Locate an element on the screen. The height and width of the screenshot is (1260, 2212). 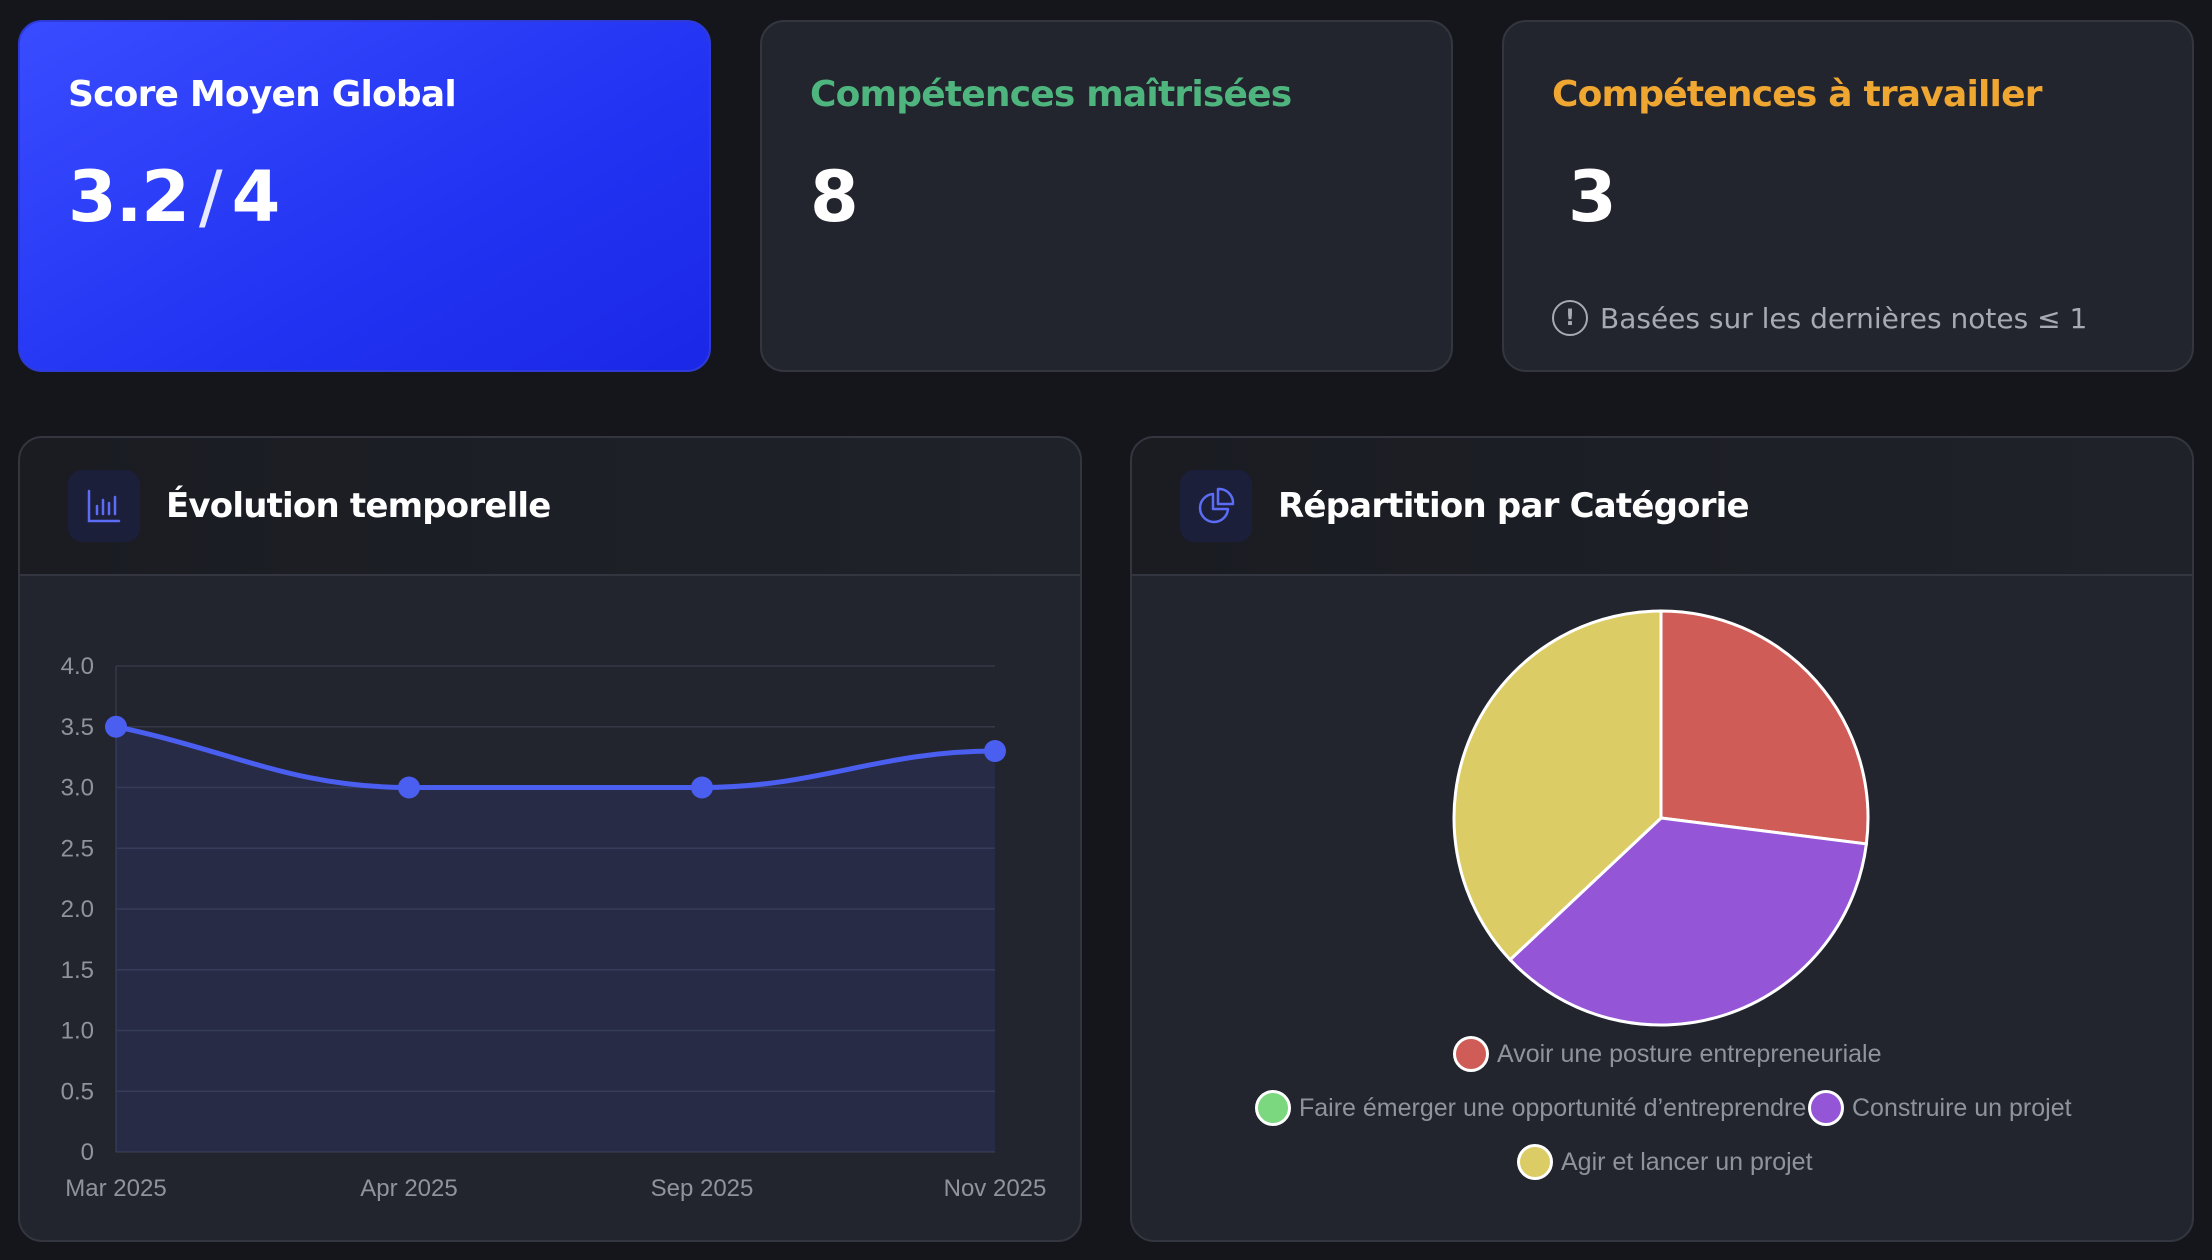
to-work-value: 3 is located at coordinates (1592, 197).